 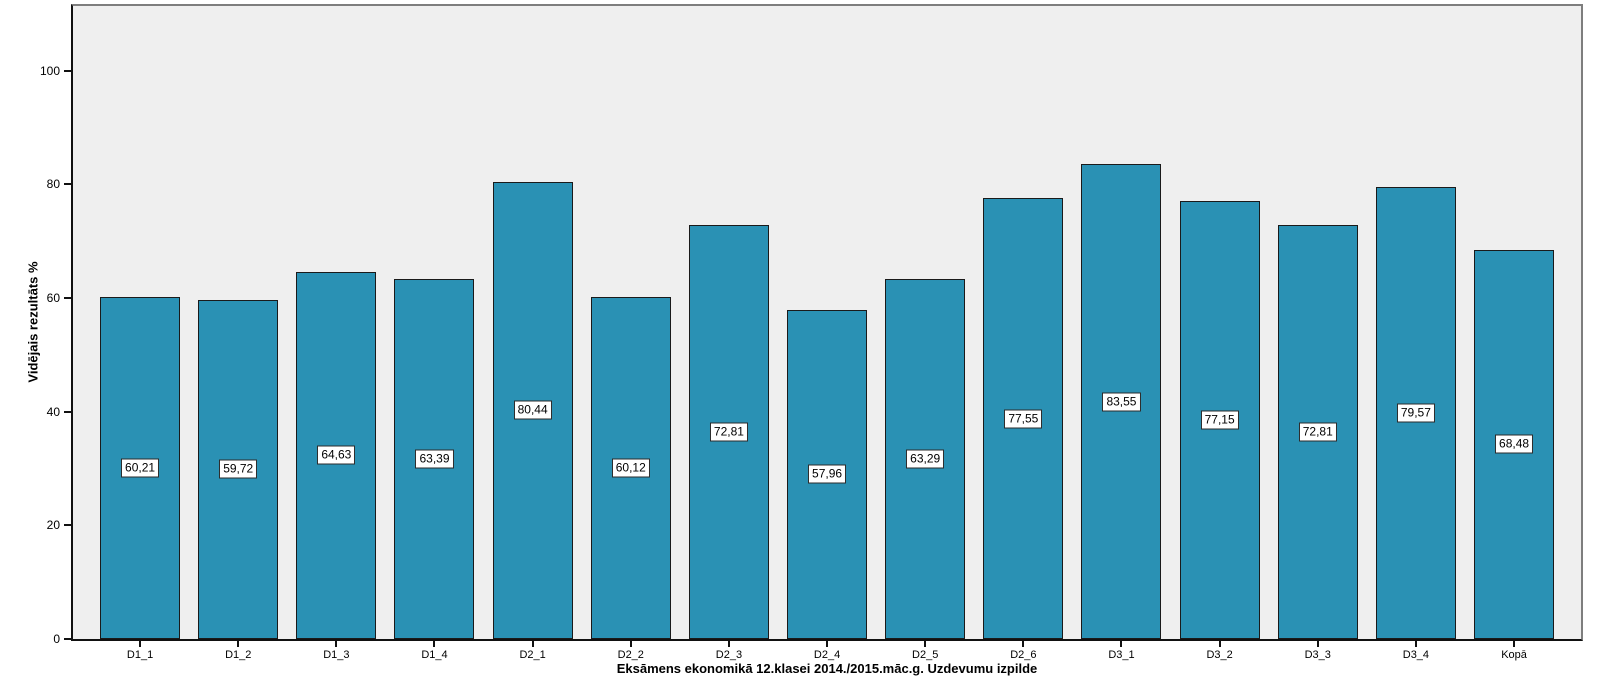 I want to click on bar-D2_5: 63,29, so click(x=925, y=459).